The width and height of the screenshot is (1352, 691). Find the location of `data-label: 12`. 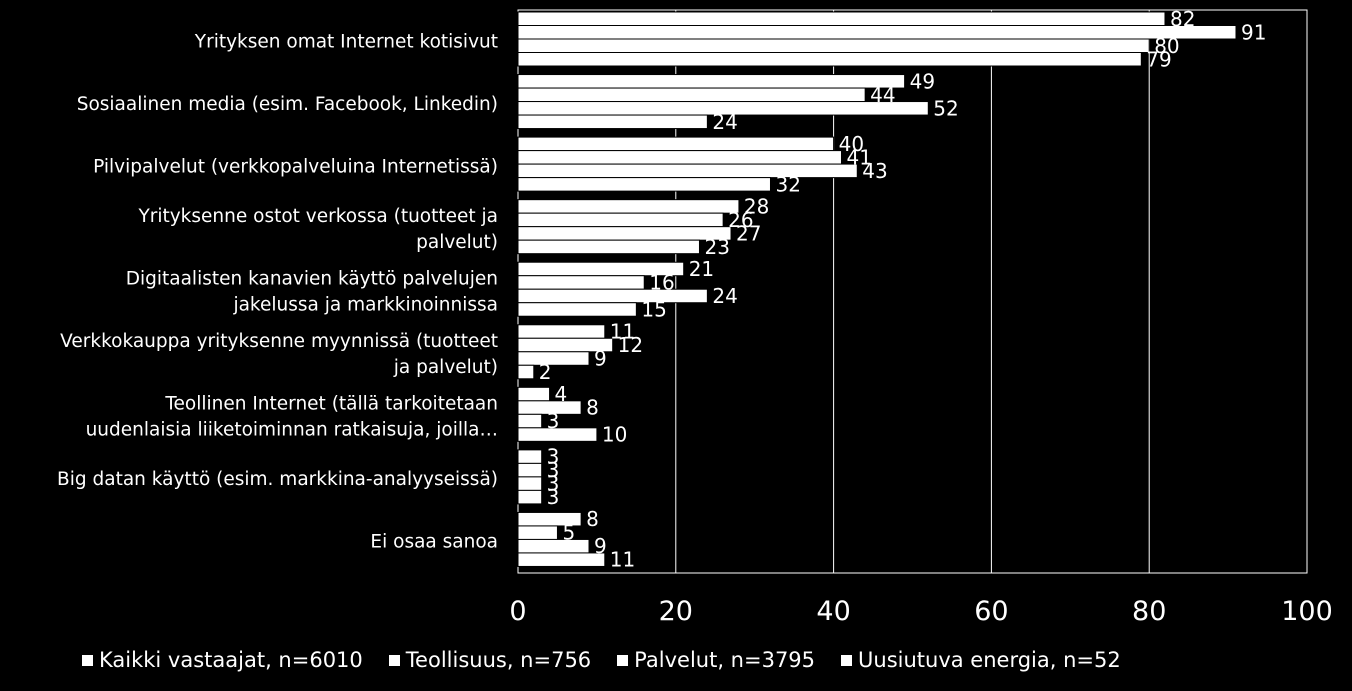

data-label: 12 is located at coordinates (630, 345).